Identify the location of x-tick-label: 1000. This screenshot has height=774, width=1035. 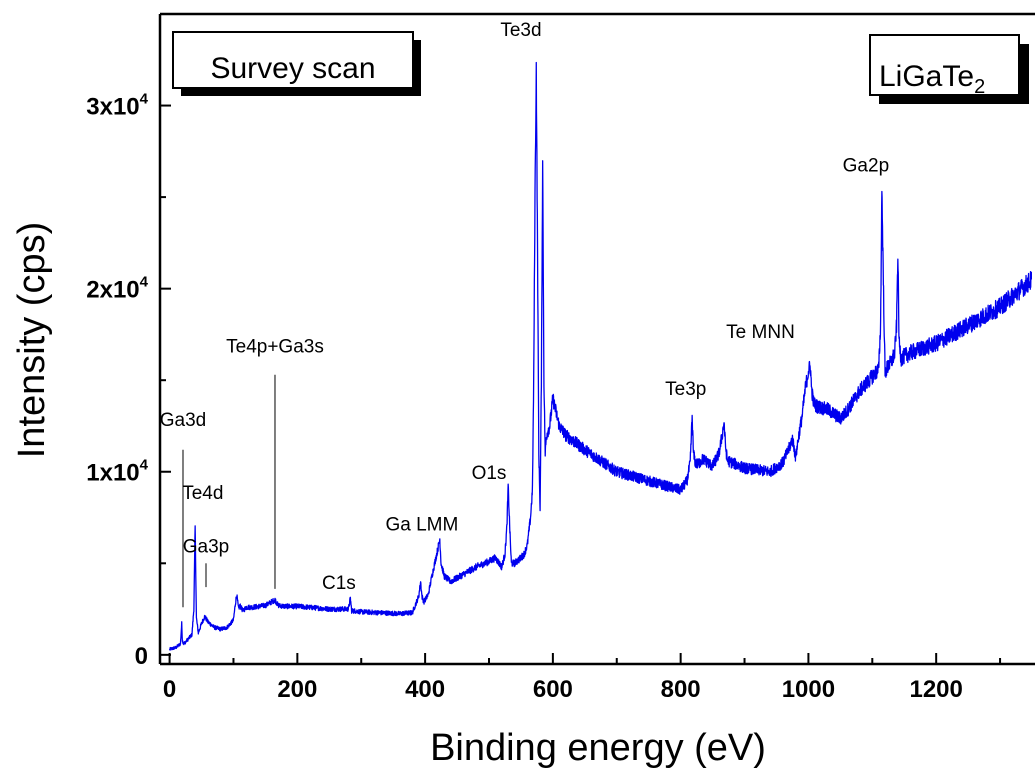
(808, 689).